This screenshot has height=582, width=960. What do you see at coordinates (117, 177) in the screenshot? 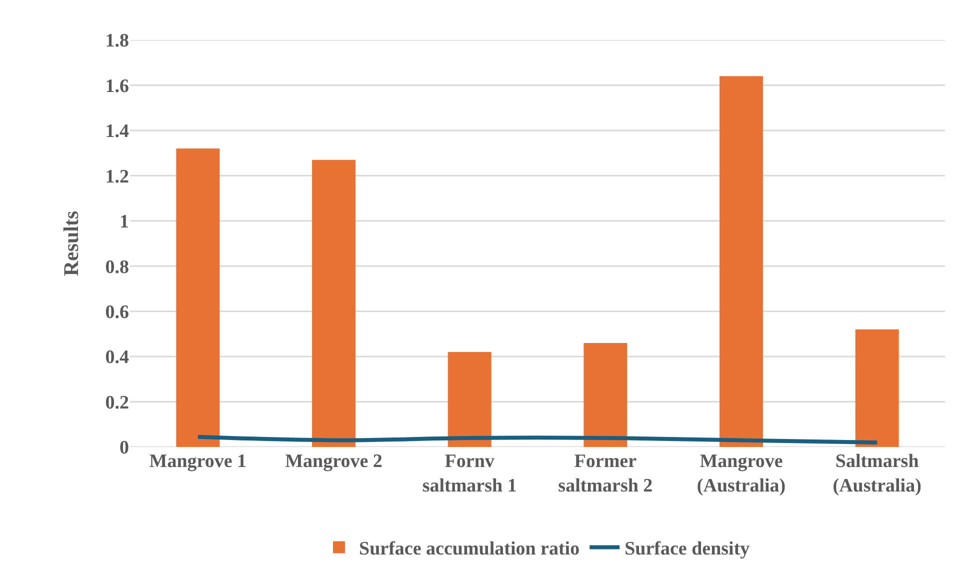
I see `y-tick-label: 1.2` at bounding box center [117, 177].